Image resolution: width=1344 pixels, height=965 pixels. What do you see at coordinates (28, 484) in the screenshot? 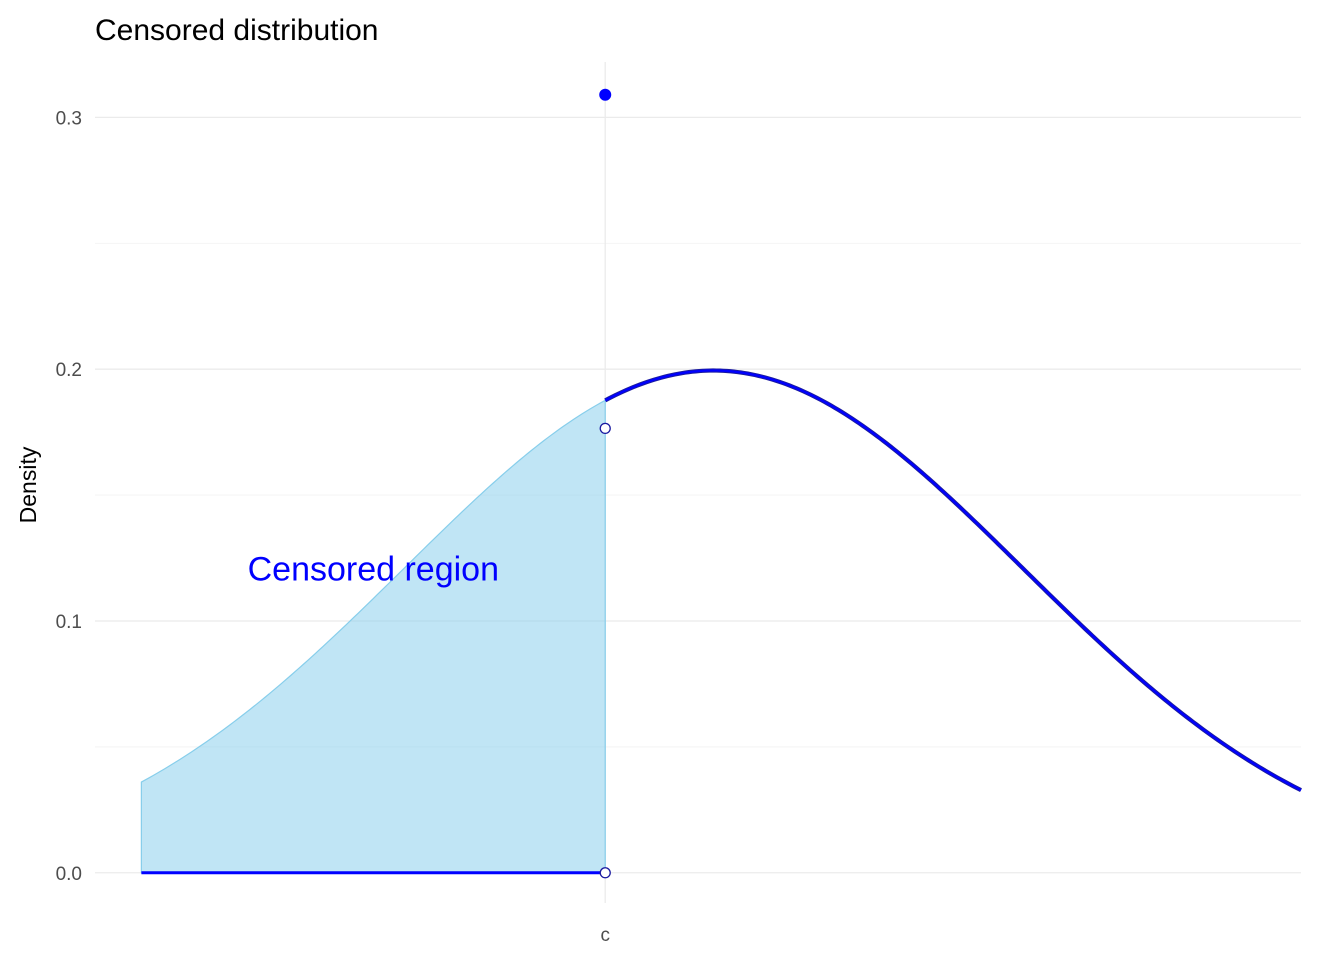
I see `y-axis-title: Density` at bounding box center [28, 484].